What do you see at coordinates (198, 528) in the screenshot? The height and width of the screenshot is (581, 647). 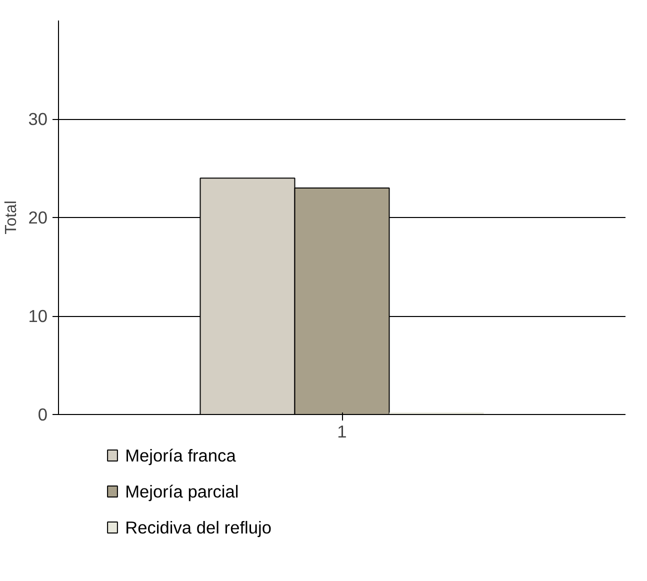 I see `legend-label: Recidiva del reflujo` at bounding box center [198, 528].